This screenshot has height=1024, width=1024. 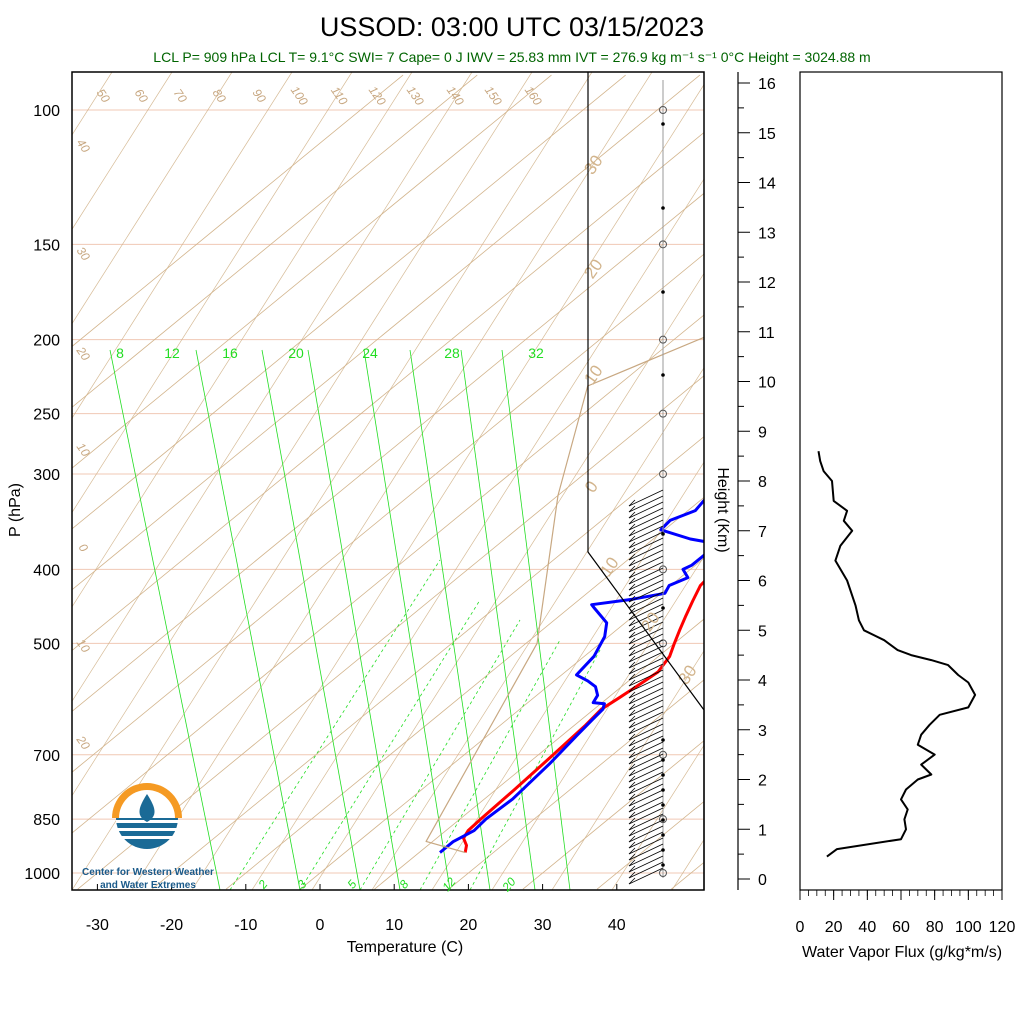 I want to click on height-tick-label: 3, so click(x=762, y=731).